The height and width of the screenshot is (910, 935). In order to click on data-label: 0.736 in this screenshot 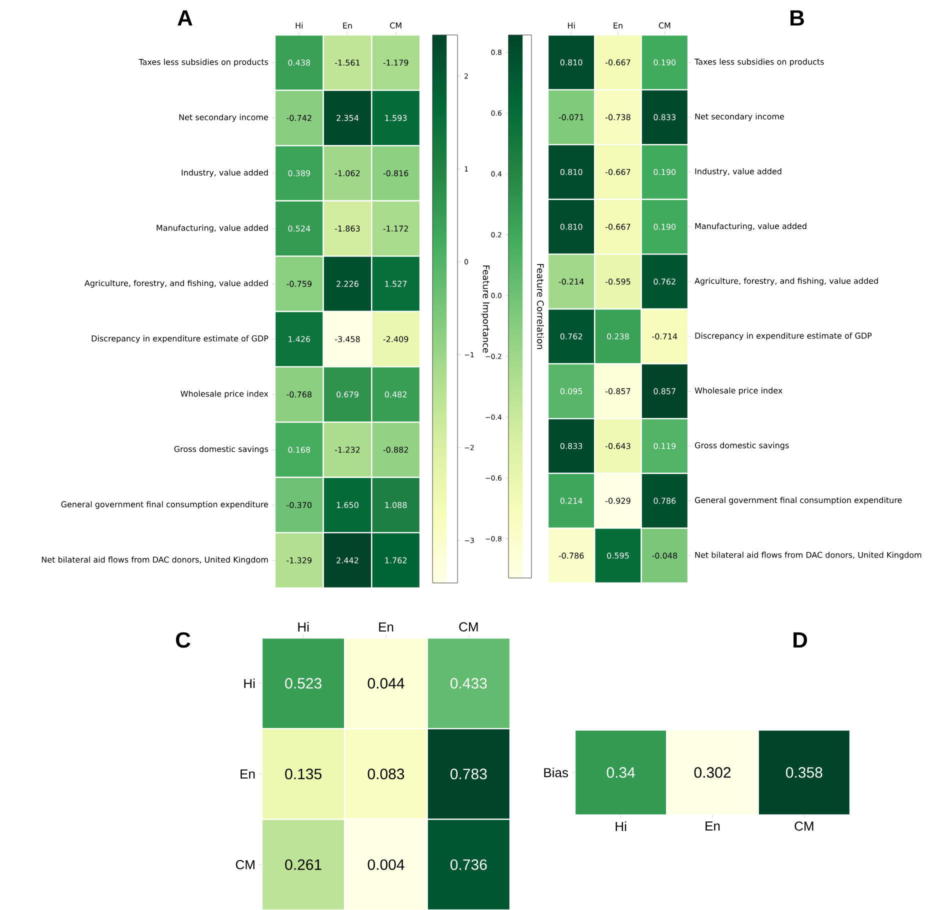, I will do `click(468, 864)`.